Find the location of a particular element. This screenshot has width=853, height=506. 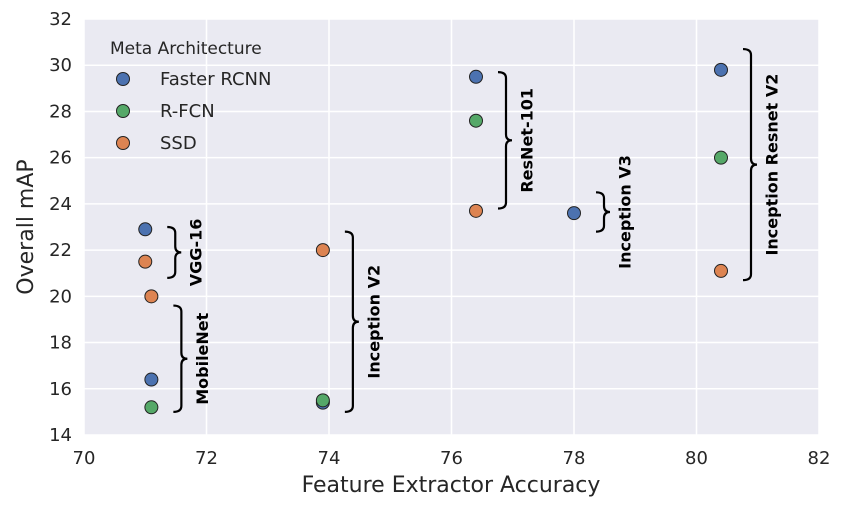

group-label: ResNet-101 is located at coordinates (527, 140).